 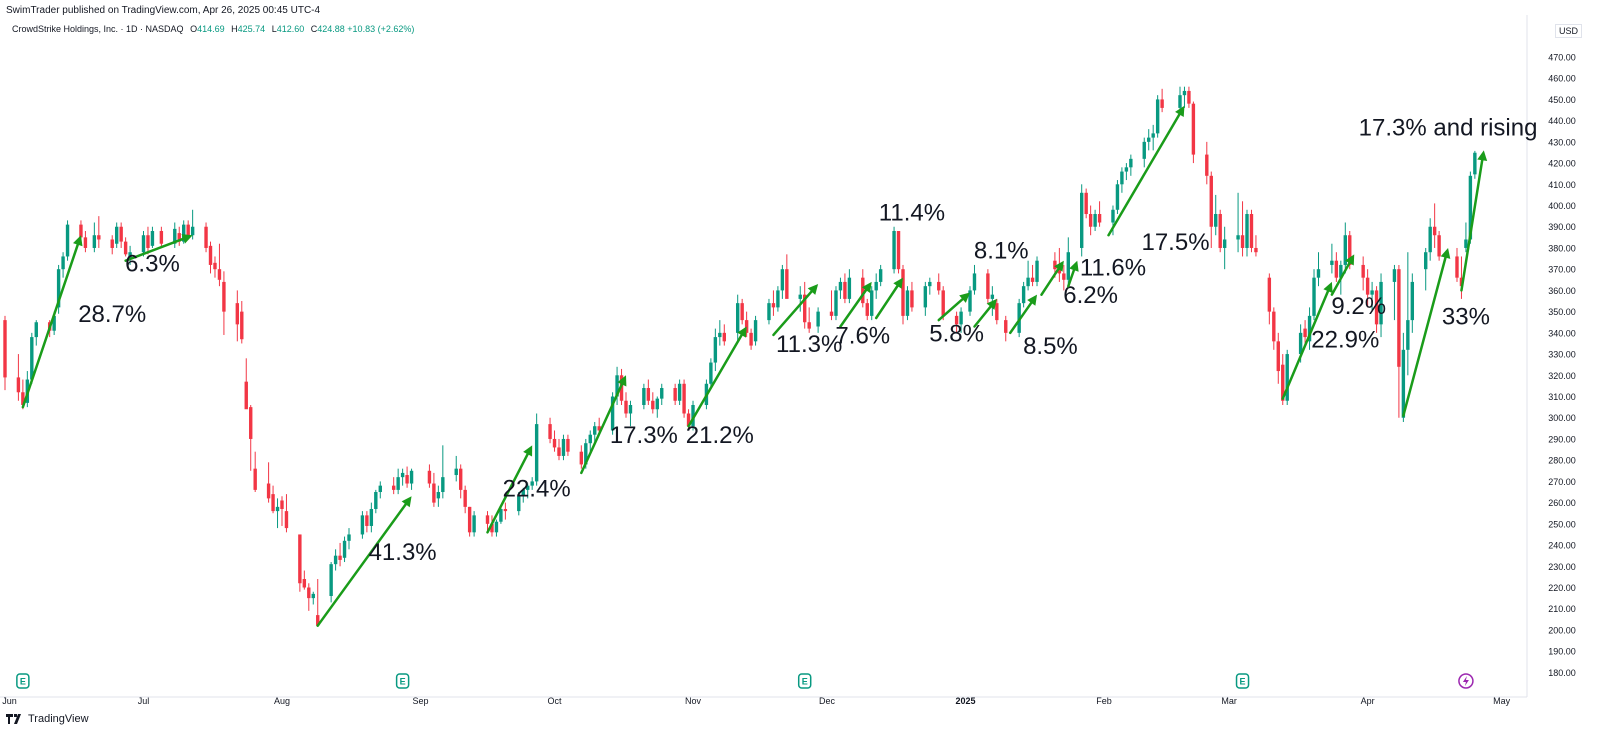 I want to click on x-tick-label: Jul, so click(x=144, y=701).